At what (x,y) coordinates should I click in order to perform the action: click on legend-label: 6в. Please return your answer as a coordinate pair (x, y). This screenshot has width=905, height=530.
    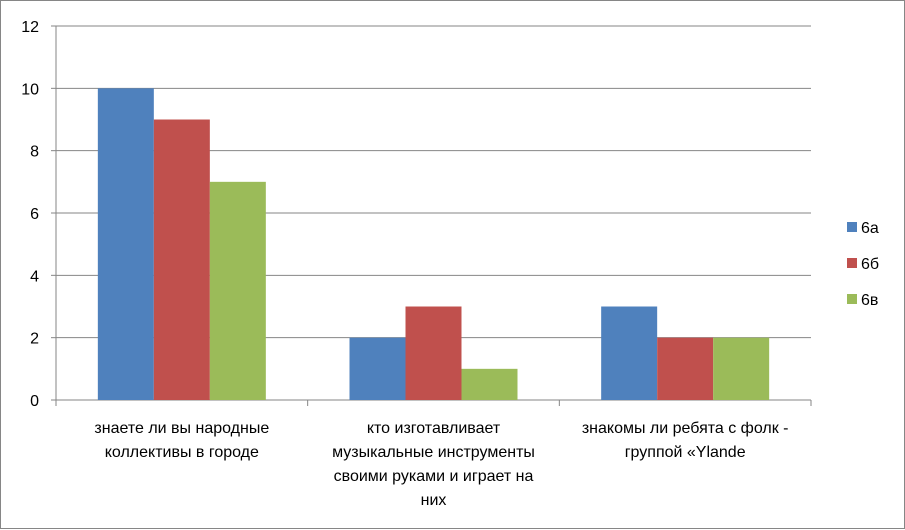
    Looking at the image, I should click on (869, 300).